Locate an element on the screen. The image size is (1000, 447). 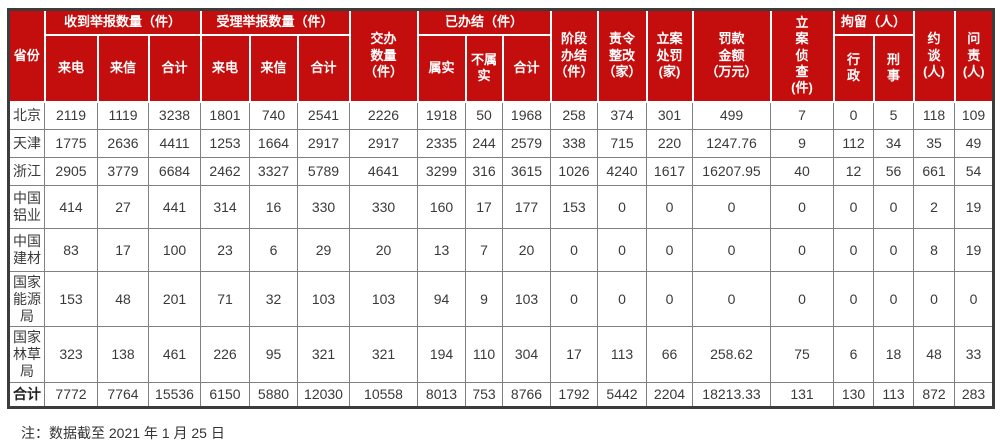
table-cell: 160 is located at coordinates (441, 207).